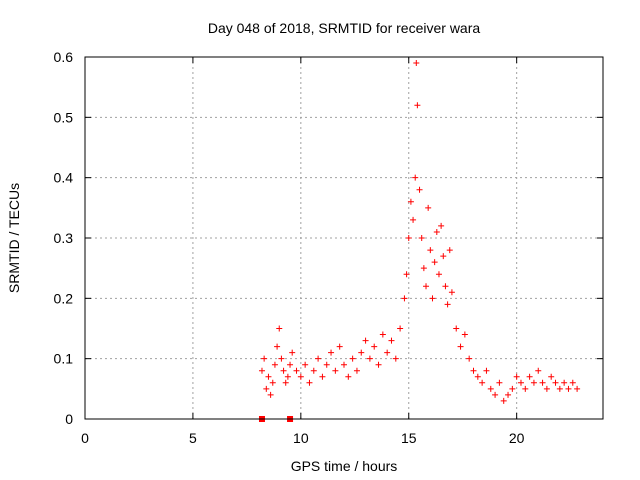 Image resolution: width=640 pixels, height=480 pixels. I want to click on y-tick-label: 0.4, so click(64, 178).